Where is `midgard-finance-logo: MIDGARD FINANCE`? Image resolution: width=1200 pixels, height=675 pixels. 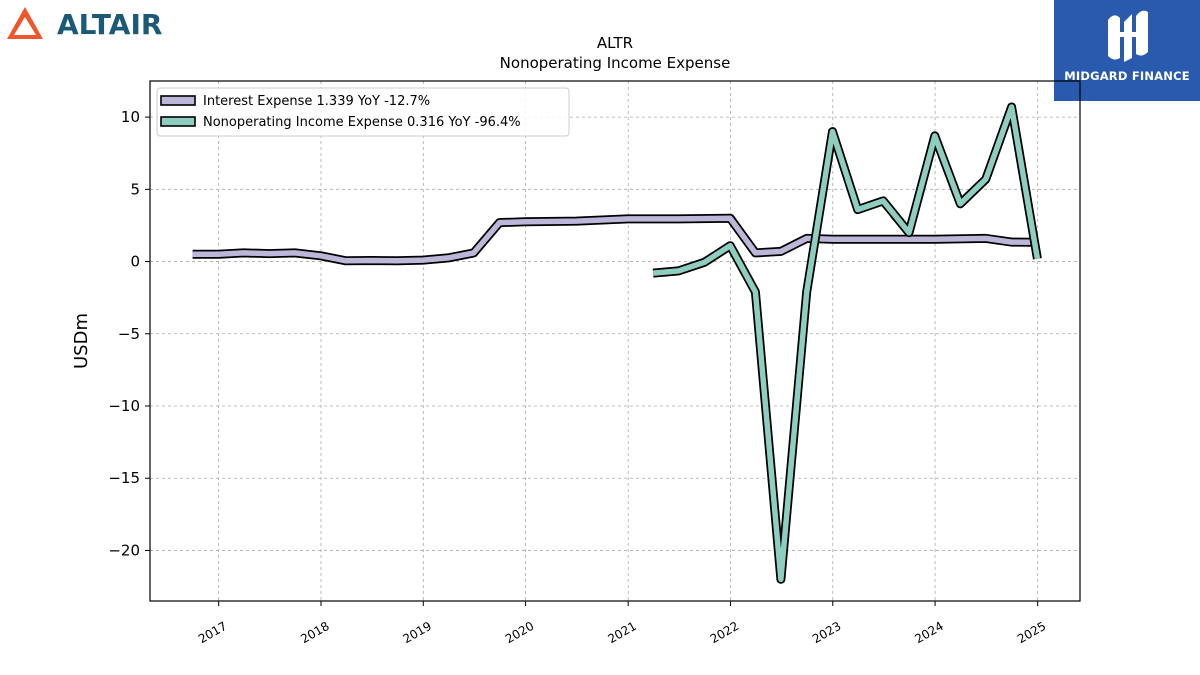 midgard-finance-logo: MIDGARD FINANCE is located at coordinates (1127, 50).